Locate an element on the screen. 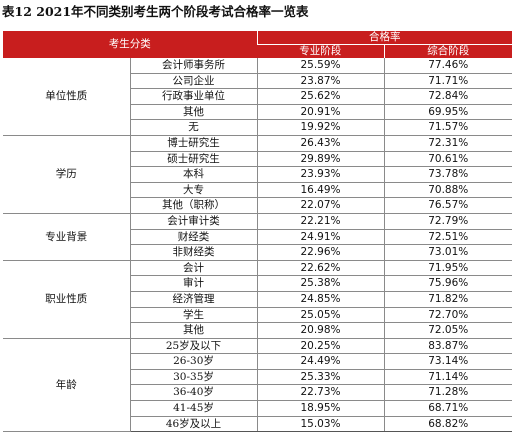  subcategory-cell: 会计审计类 is located at coordinates (193, 221).